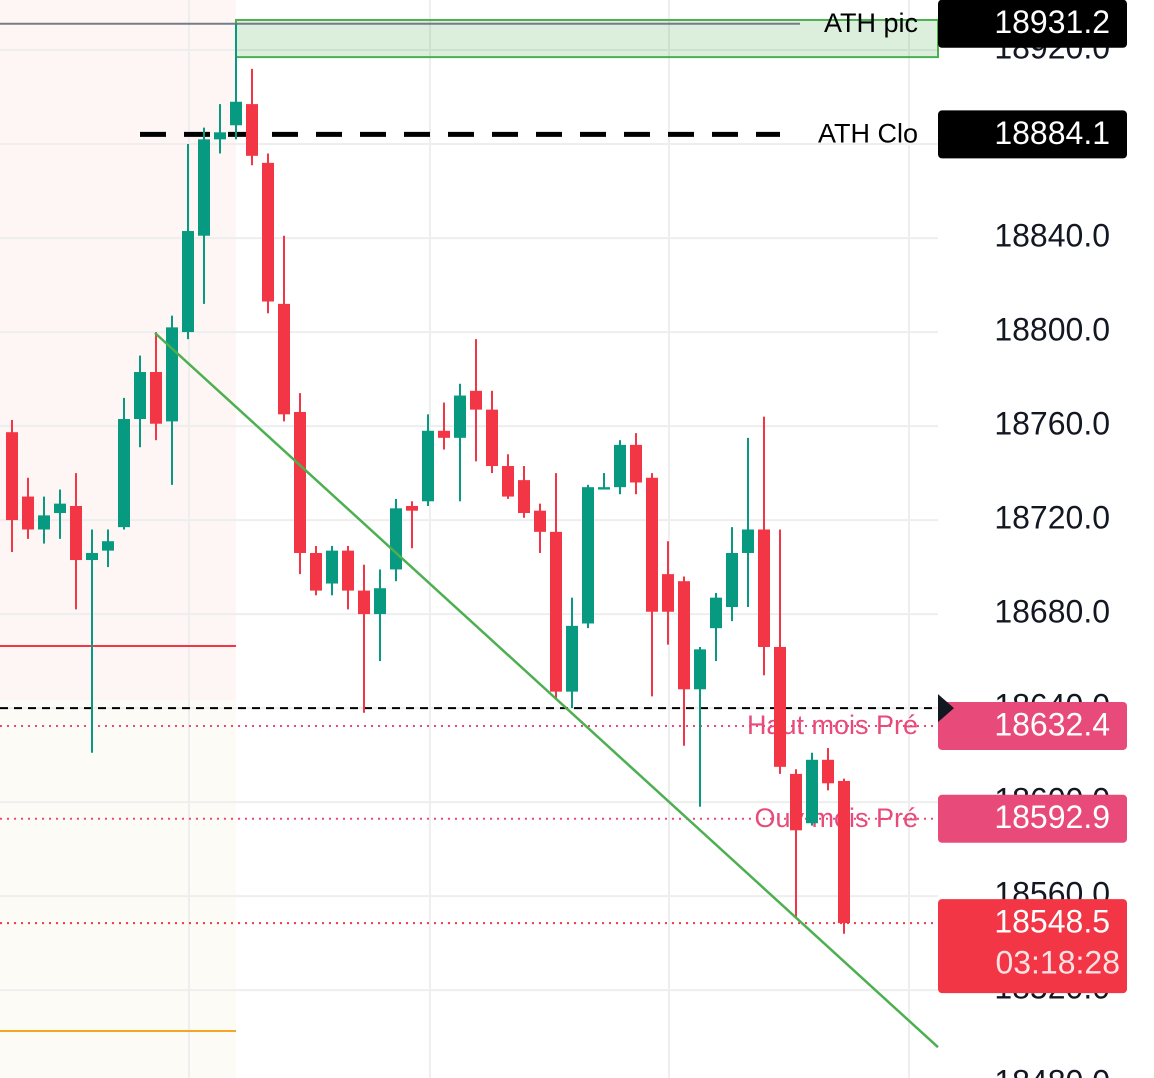 The image size is (1154, 1078). I want to click on level-label: Haut mois Pré, so click(832, 725).